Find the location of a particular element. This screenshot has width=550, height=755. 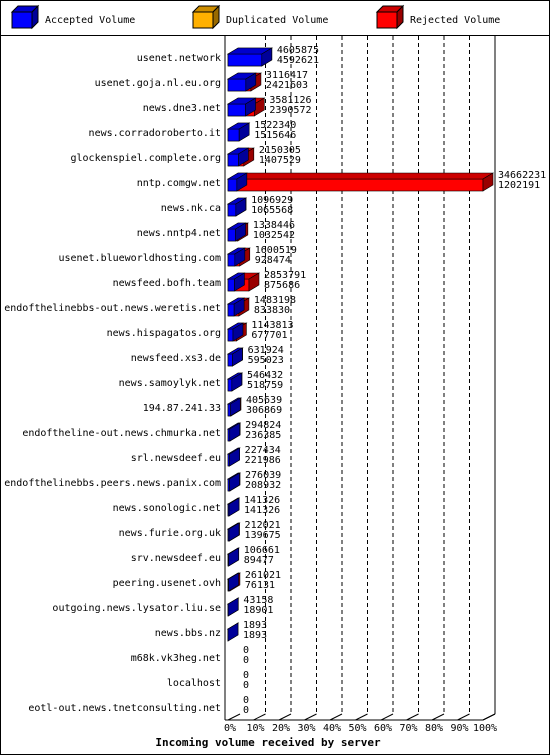

value-label: 34662231 is located at coordinates (522, 175).